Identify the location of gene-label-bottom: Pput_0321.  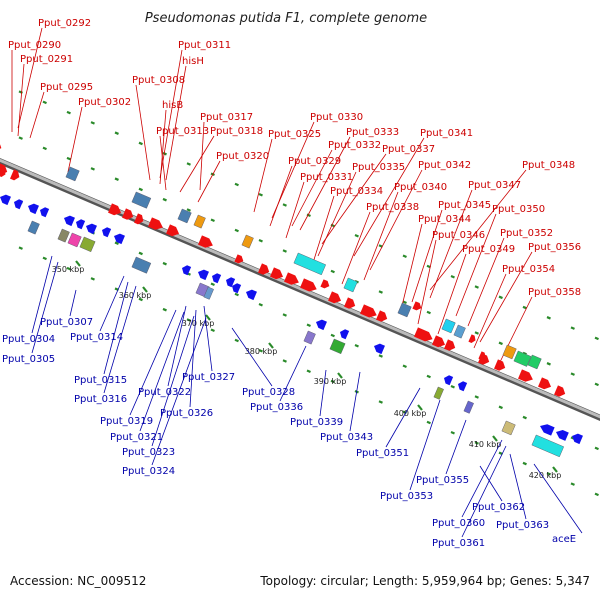
(136, 437).